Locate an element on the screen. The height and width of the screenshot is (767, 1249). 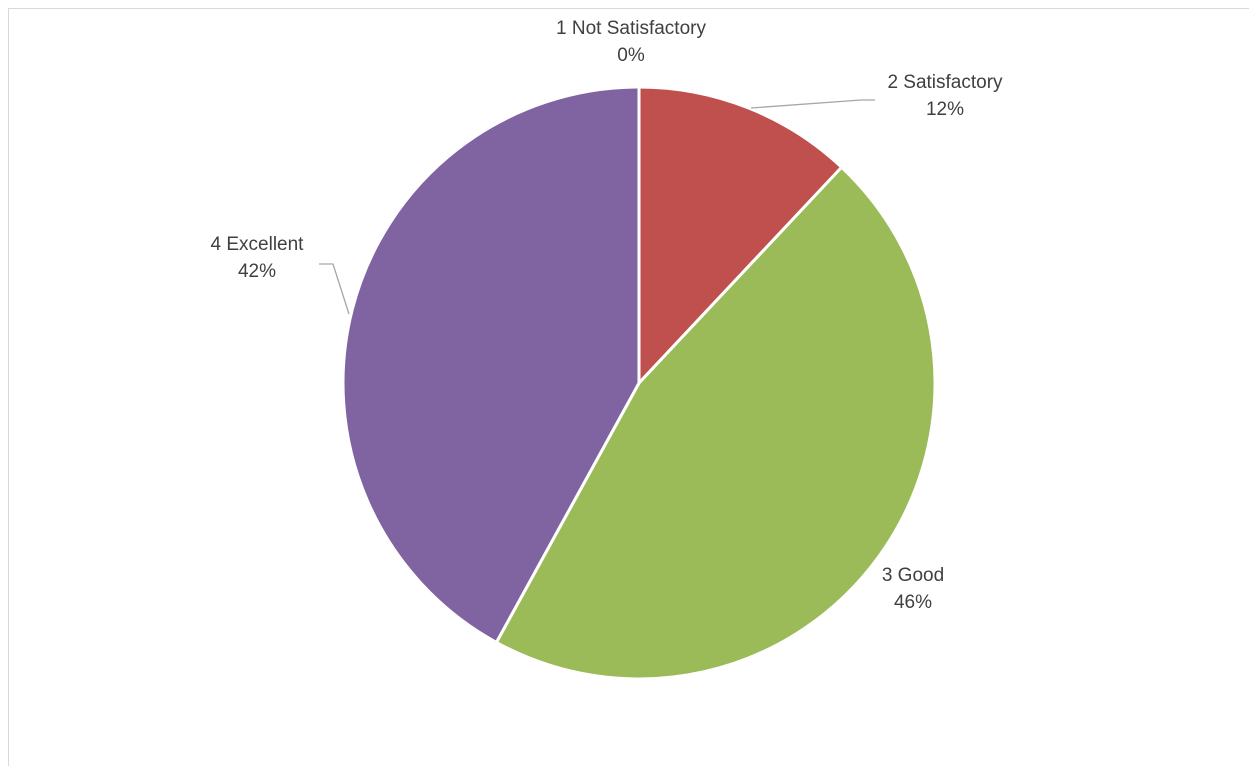
category-label-4-excellent: 4 Excellent is located at coordinates (258, 244).